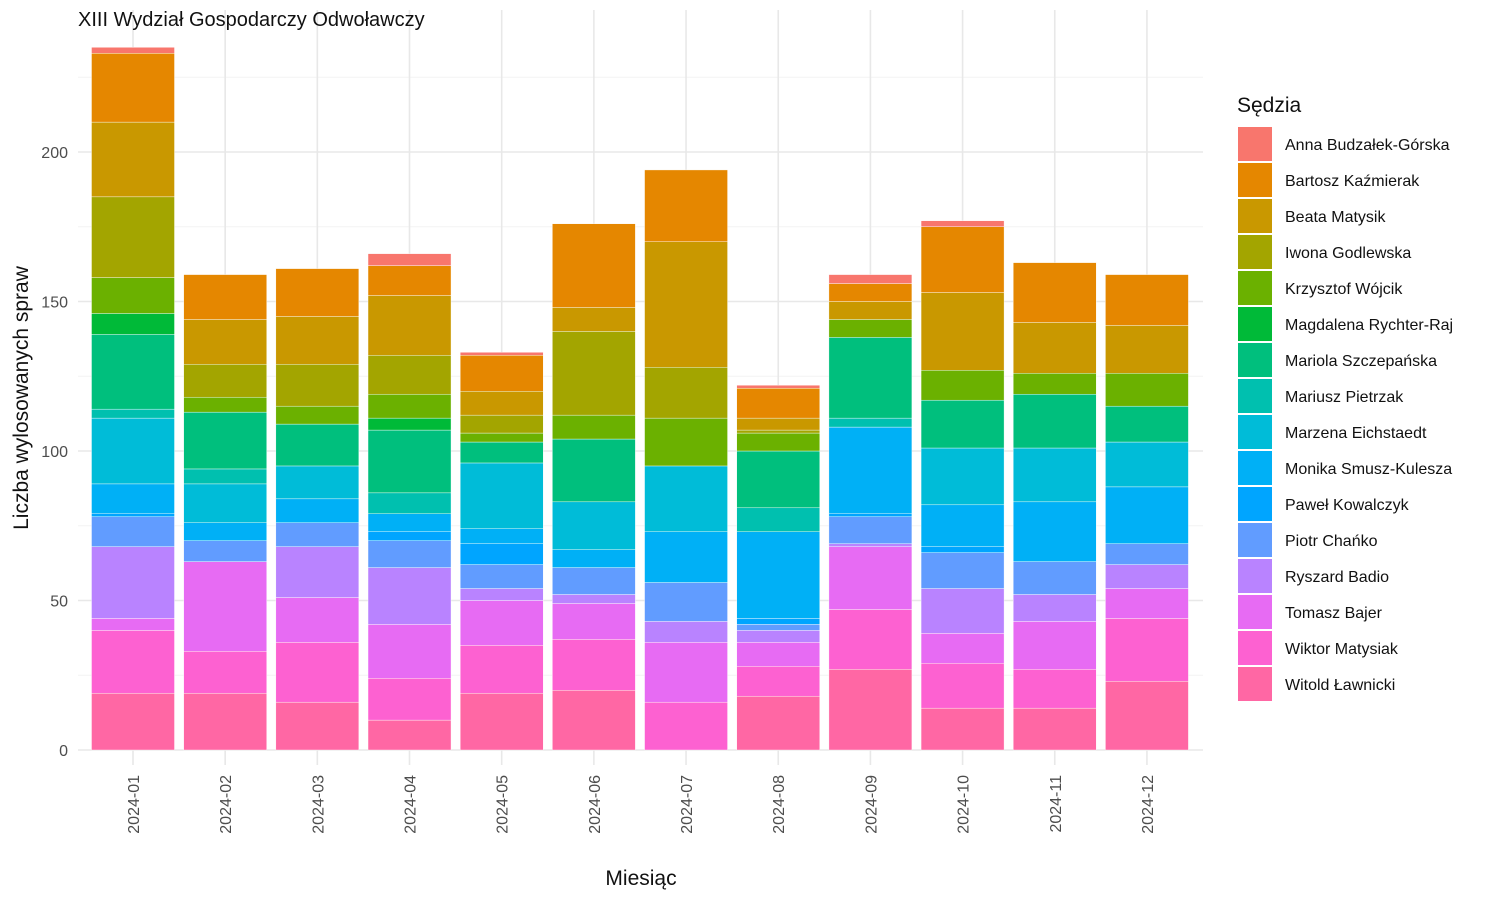 Image resolution: width=1500 pixels, height=905 pixels. Describe the element at coordinates (1147, 515) in the screenshot. I see `bar-segment: Monika Smusz-Kulesza 2024-12: 19` at that location.